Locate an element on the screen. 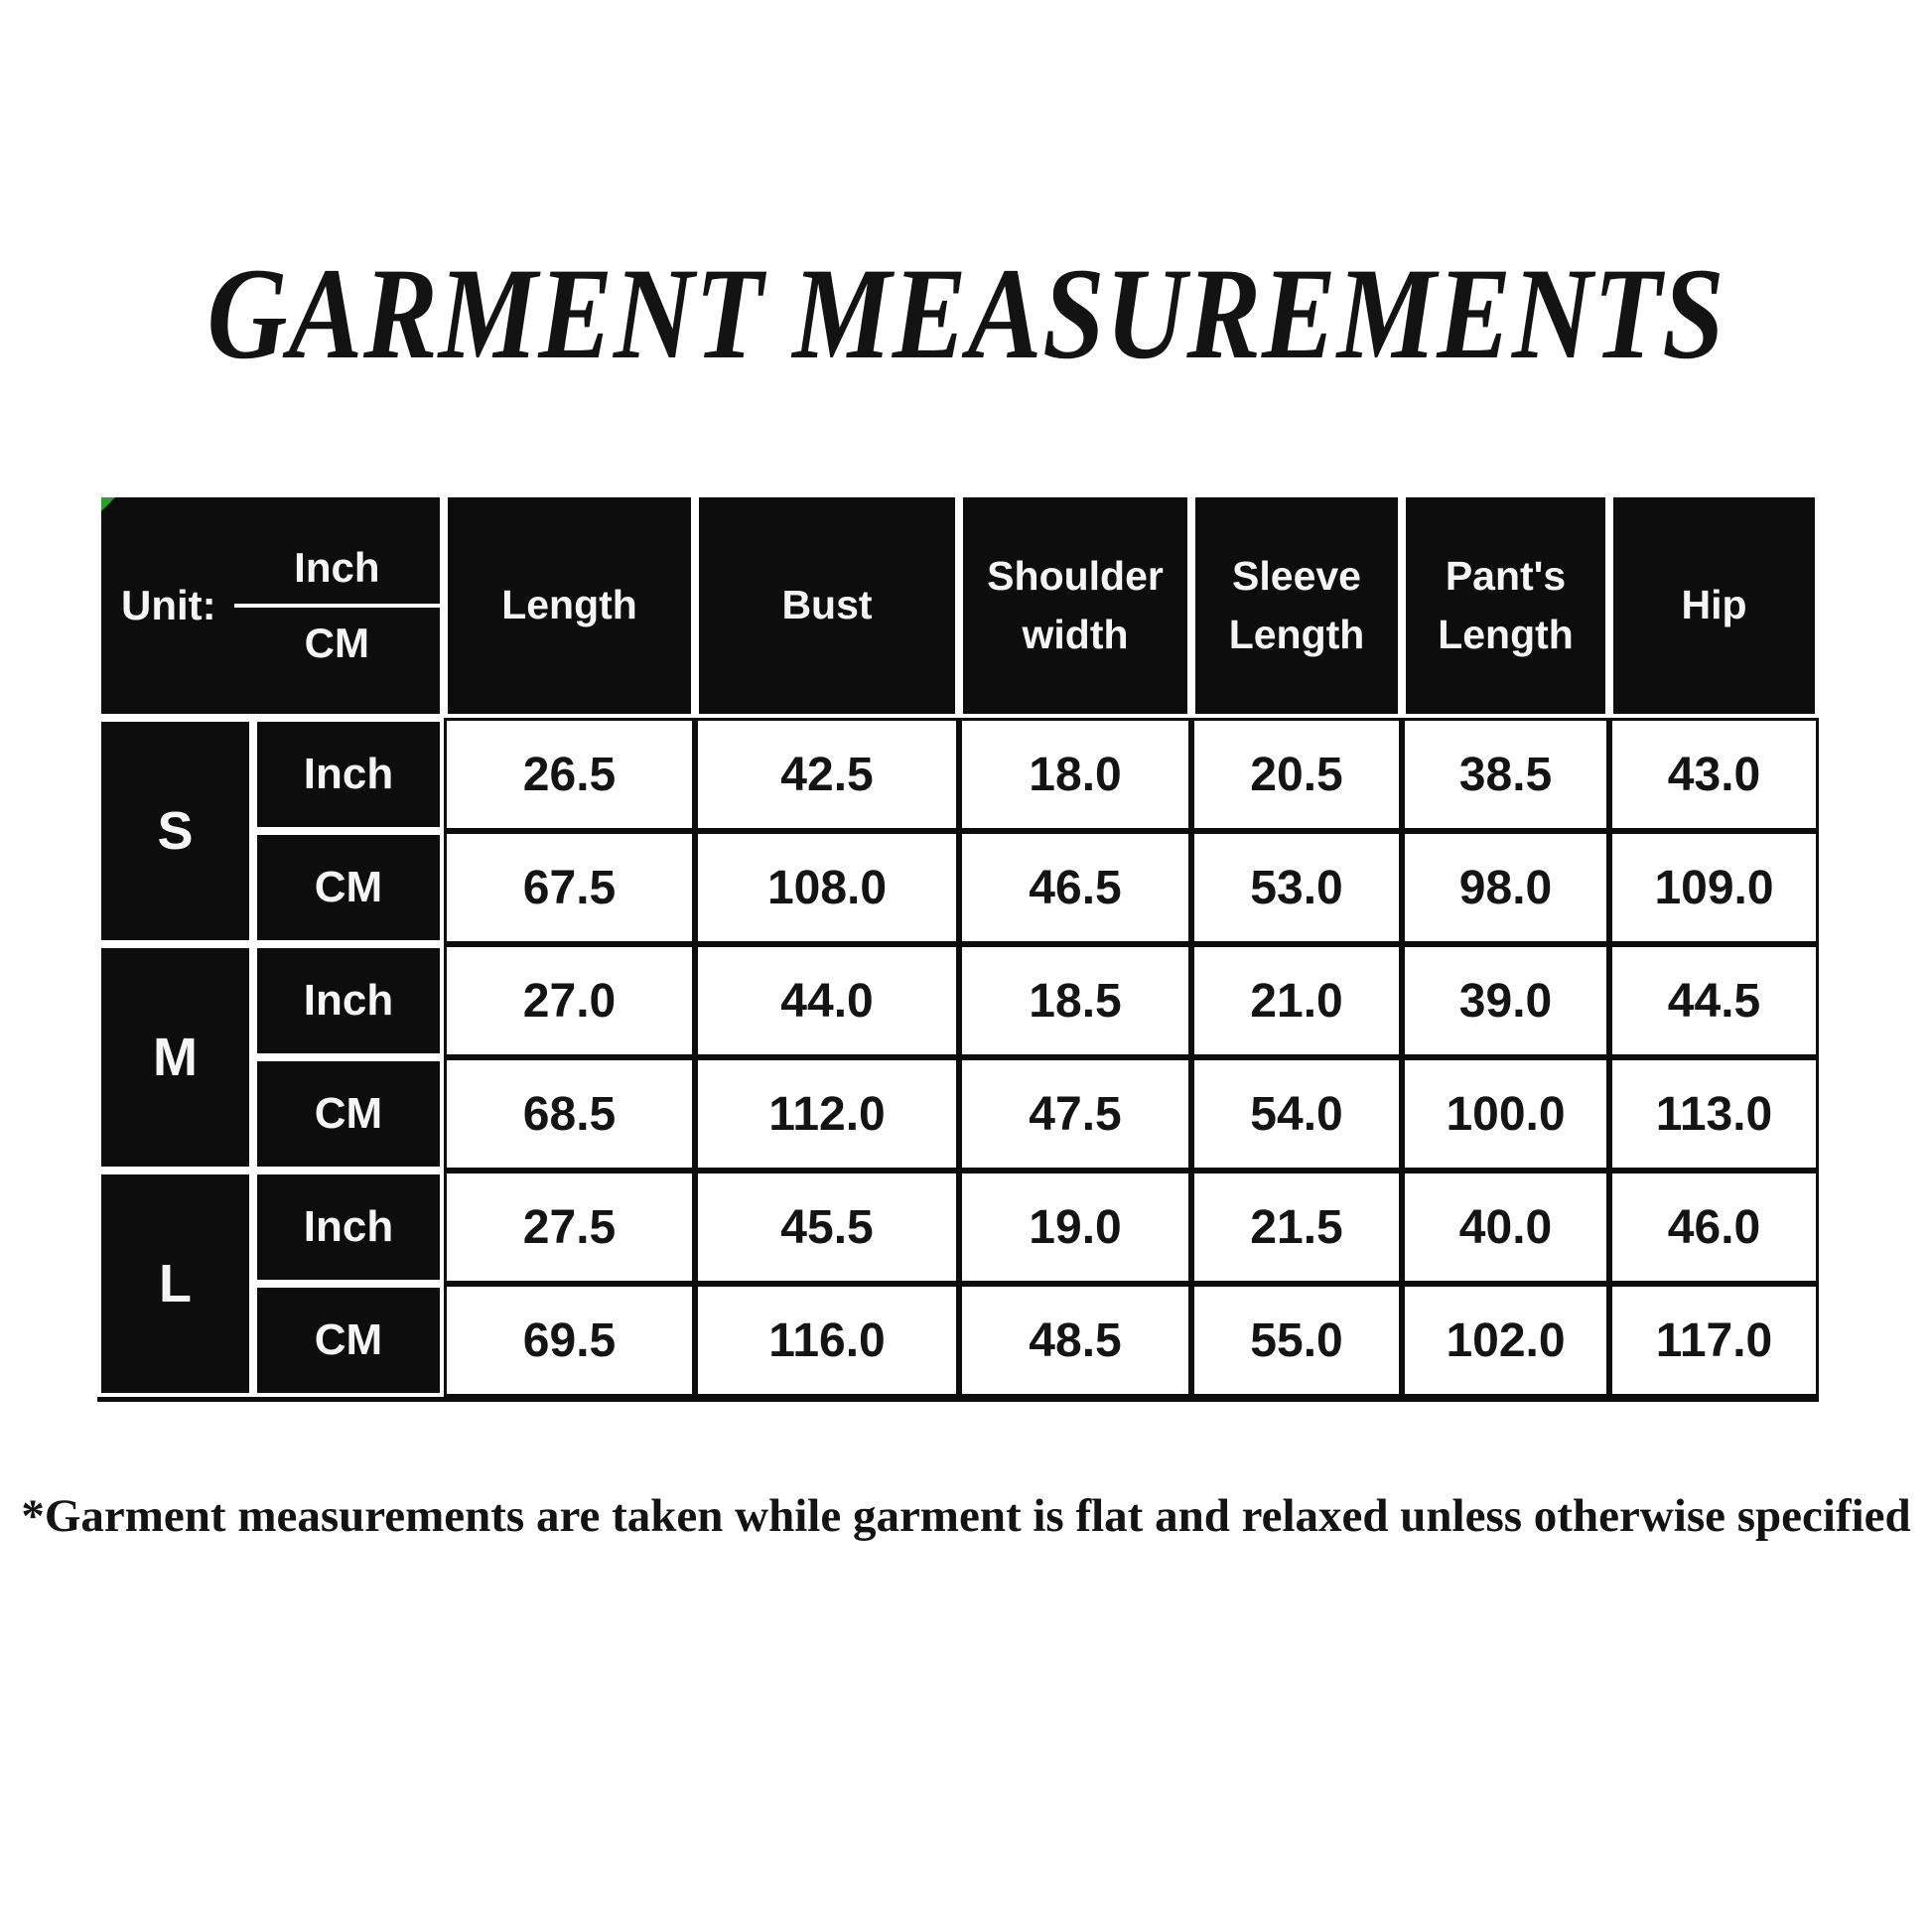 The image size is (1932, 1932). row-l-cm: CM 69.5 116.0 48.5 55.0 102.0 117.0 is located at coordinates (959, 1340).